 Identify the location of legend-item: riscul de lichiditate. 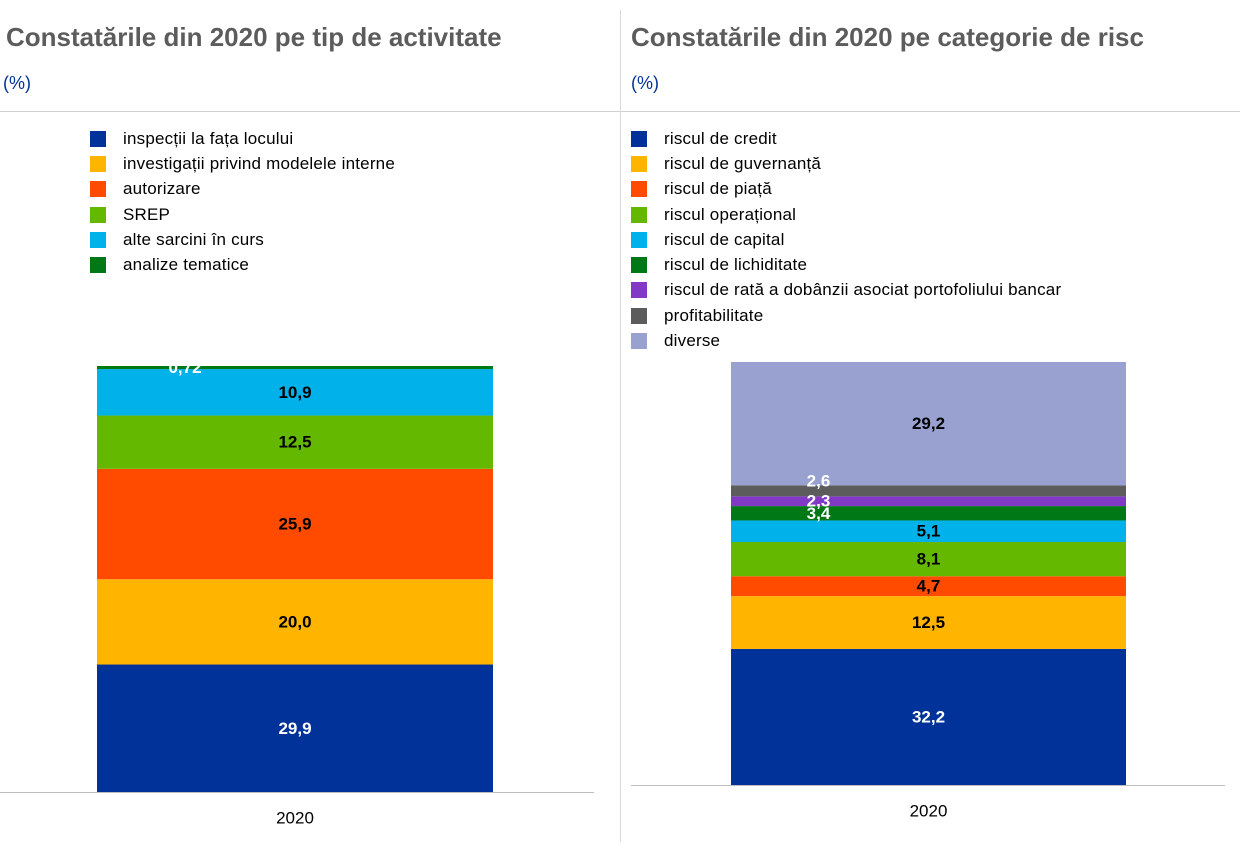
(846, 264).